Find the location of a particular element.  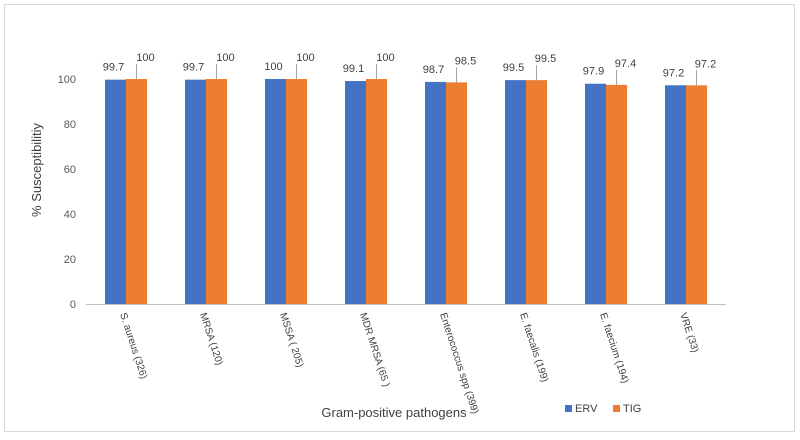

y-tick-label: 100 is located at coordinates (67, 80).